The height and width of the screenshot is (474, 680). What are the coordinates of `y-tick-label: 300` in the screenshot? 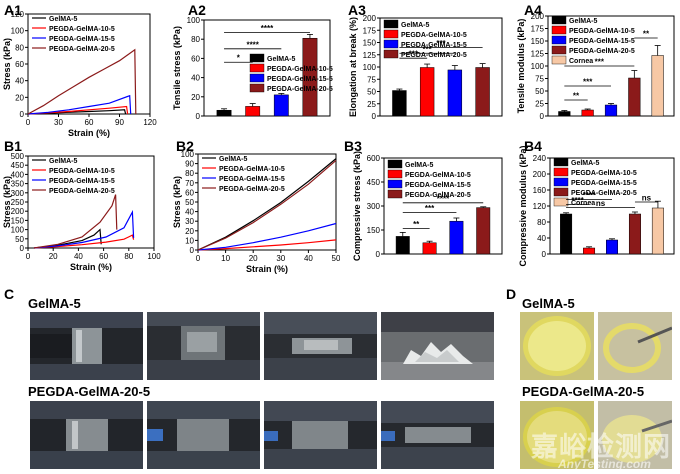 It's located at (18, 193).